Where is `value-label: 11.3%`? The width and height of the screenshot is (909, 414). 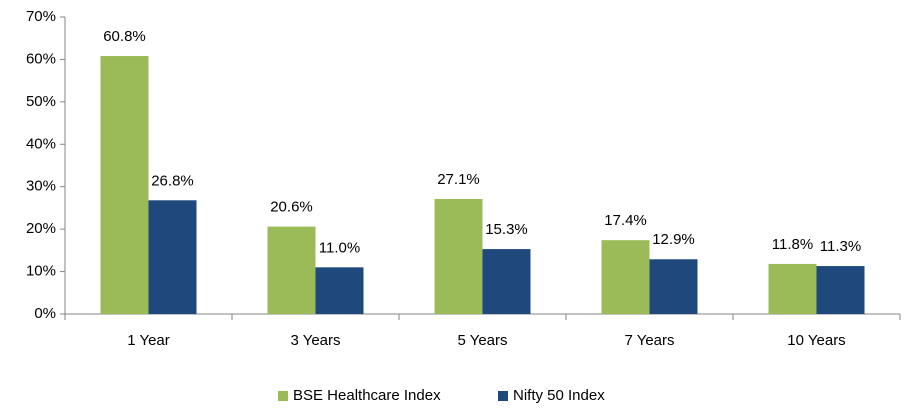
value-label: 11.3% is located at coordinates (840, 246).